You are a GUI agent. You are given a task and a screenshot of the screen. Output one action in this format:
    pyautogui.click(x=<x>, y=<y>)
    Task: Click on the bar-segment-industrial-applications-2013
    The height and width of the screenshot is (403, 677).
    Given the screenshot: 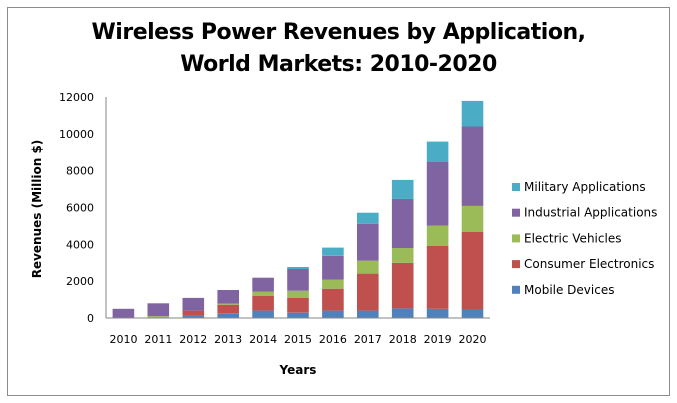 What is the action you would take?
    pyautogui.click(x=228, y=297)
    